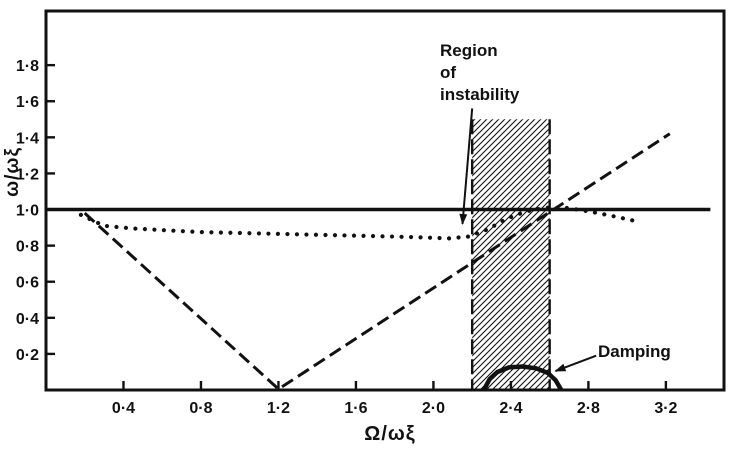 This screenshot has height=453, width=744. I want to click on y-tick-label: 1·4, so click(27, 138).